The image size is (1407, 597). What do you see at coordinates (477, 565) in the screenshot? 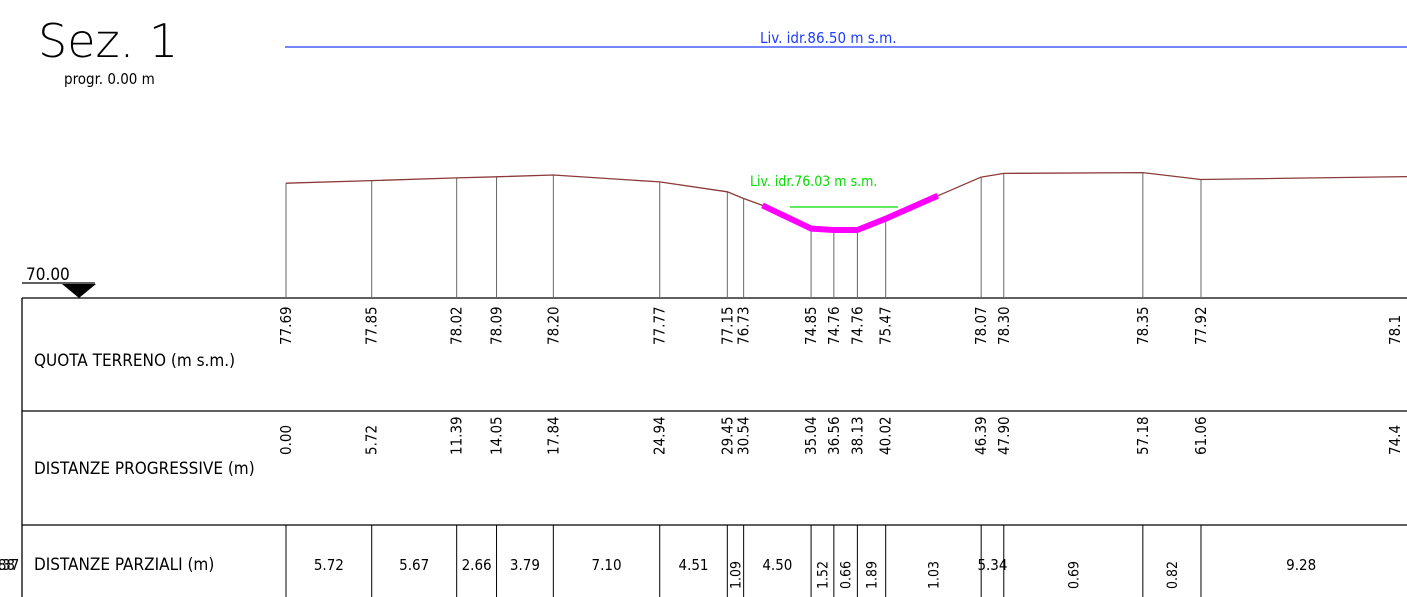
I see `partial-value: 2.66` at bounding box center [477, 565].